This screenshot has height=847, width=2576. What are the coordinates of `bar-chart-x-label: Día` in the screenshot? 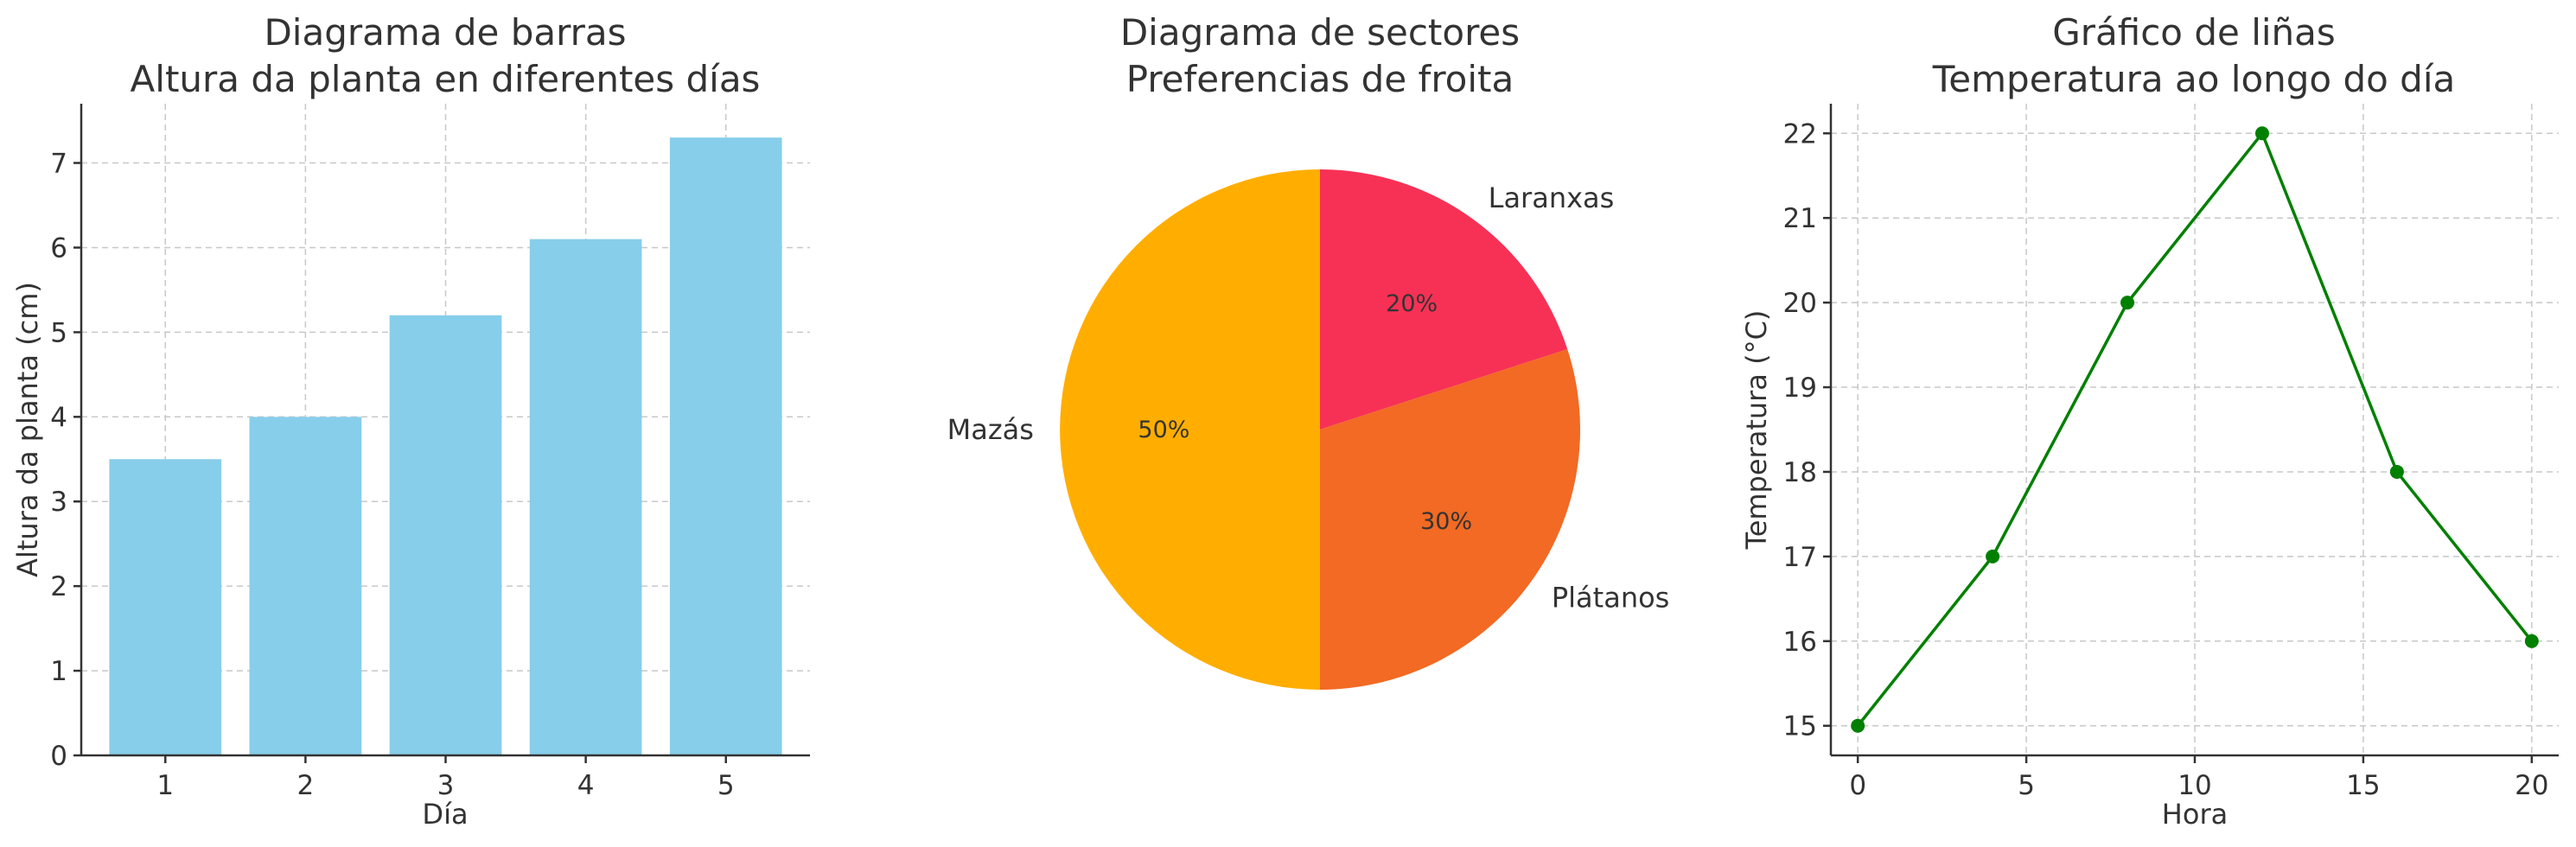 It's located at (445, 814).